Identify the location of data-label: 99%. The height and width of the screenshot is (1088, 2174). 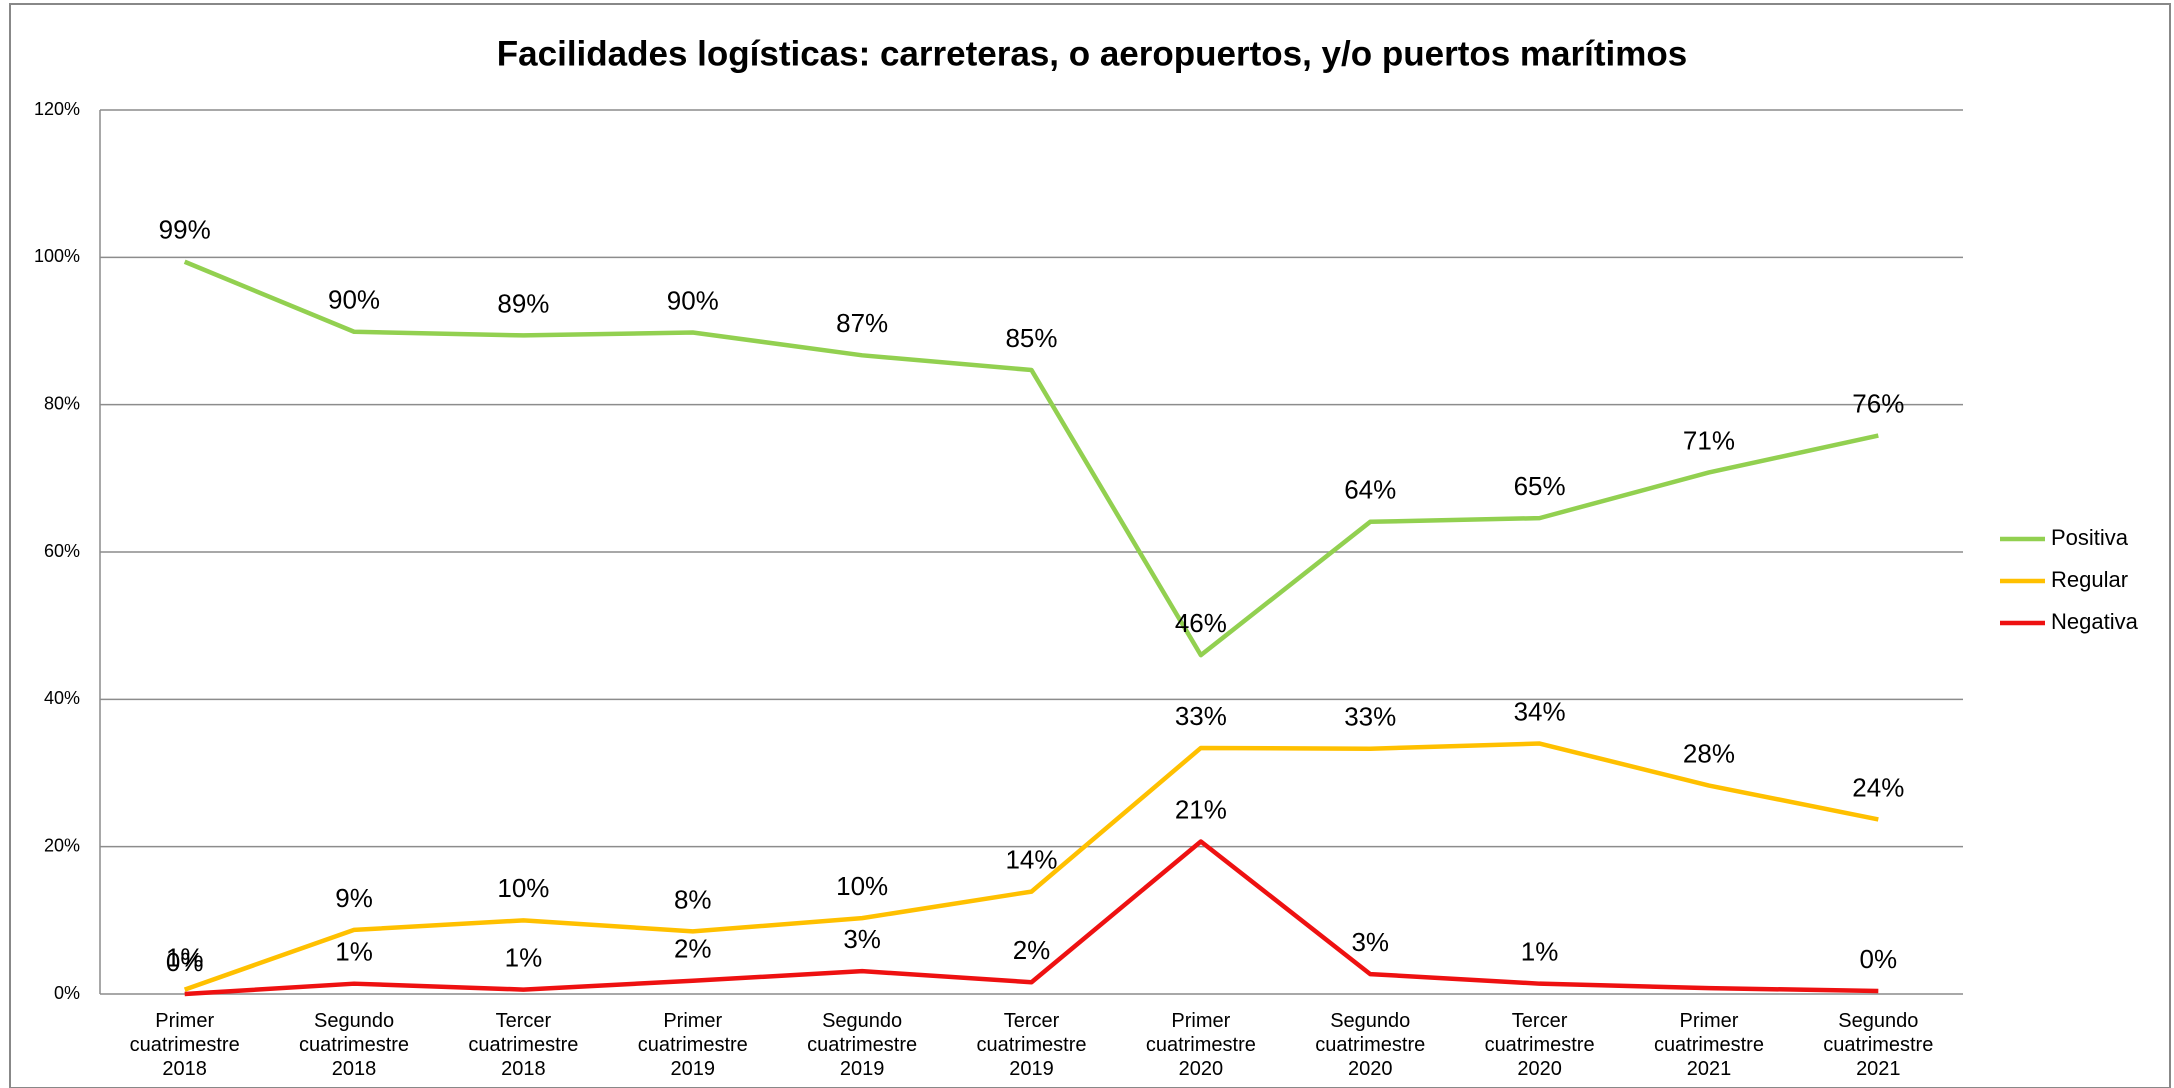
(185, 230).